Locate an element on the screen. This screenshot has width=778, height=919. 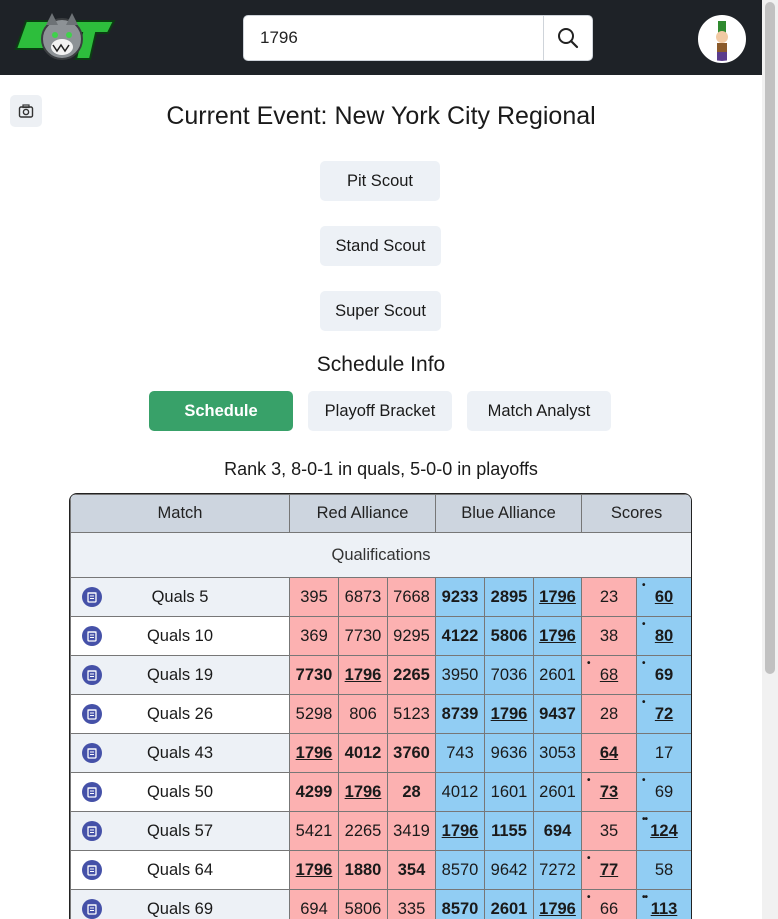
team-number: 4012 is located at coordinates (460, 791).